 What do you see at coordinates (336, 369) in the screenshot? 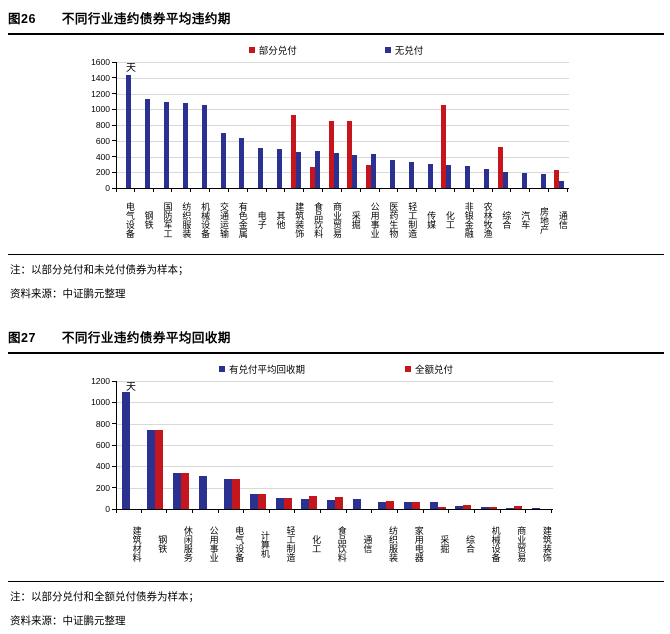
I see `legend: 有兑付平均回收期 全额兑付` at bounding box center [336, 369].